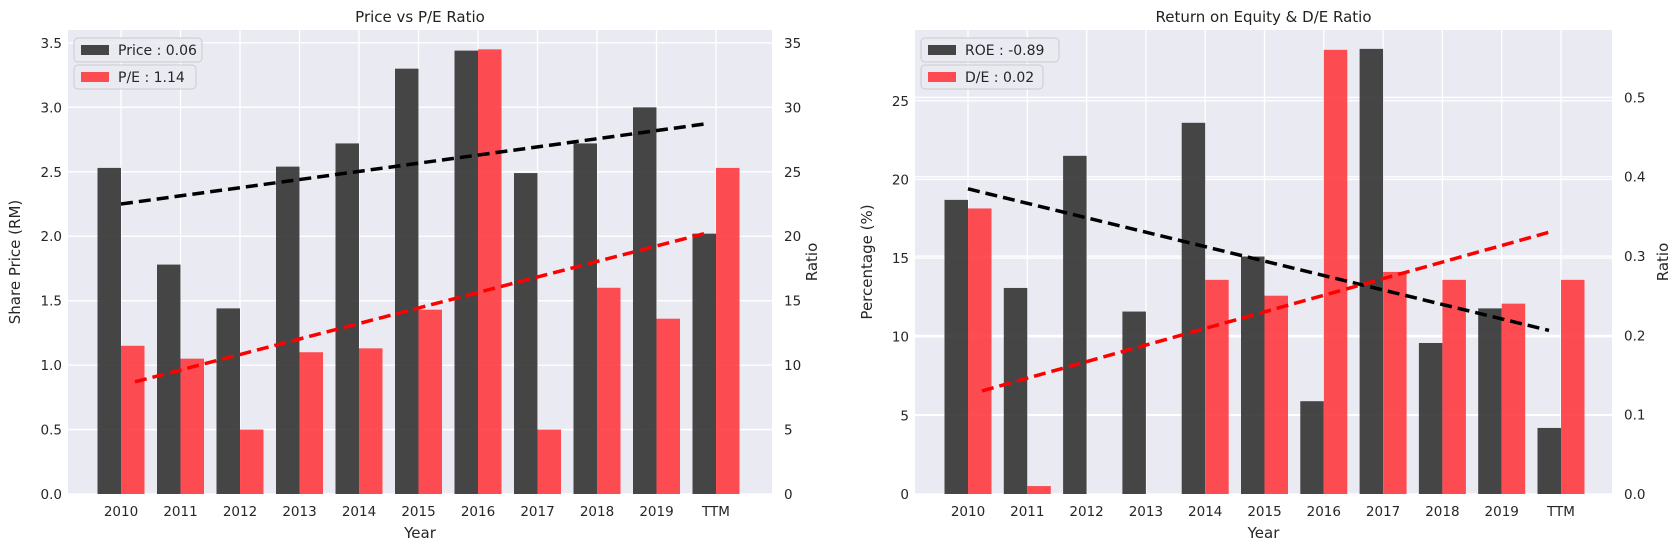  What do you see at coordinates (1075, 324) in the screenshot?
I see `bar-roe-2012` at bounding box center [1075, 324].